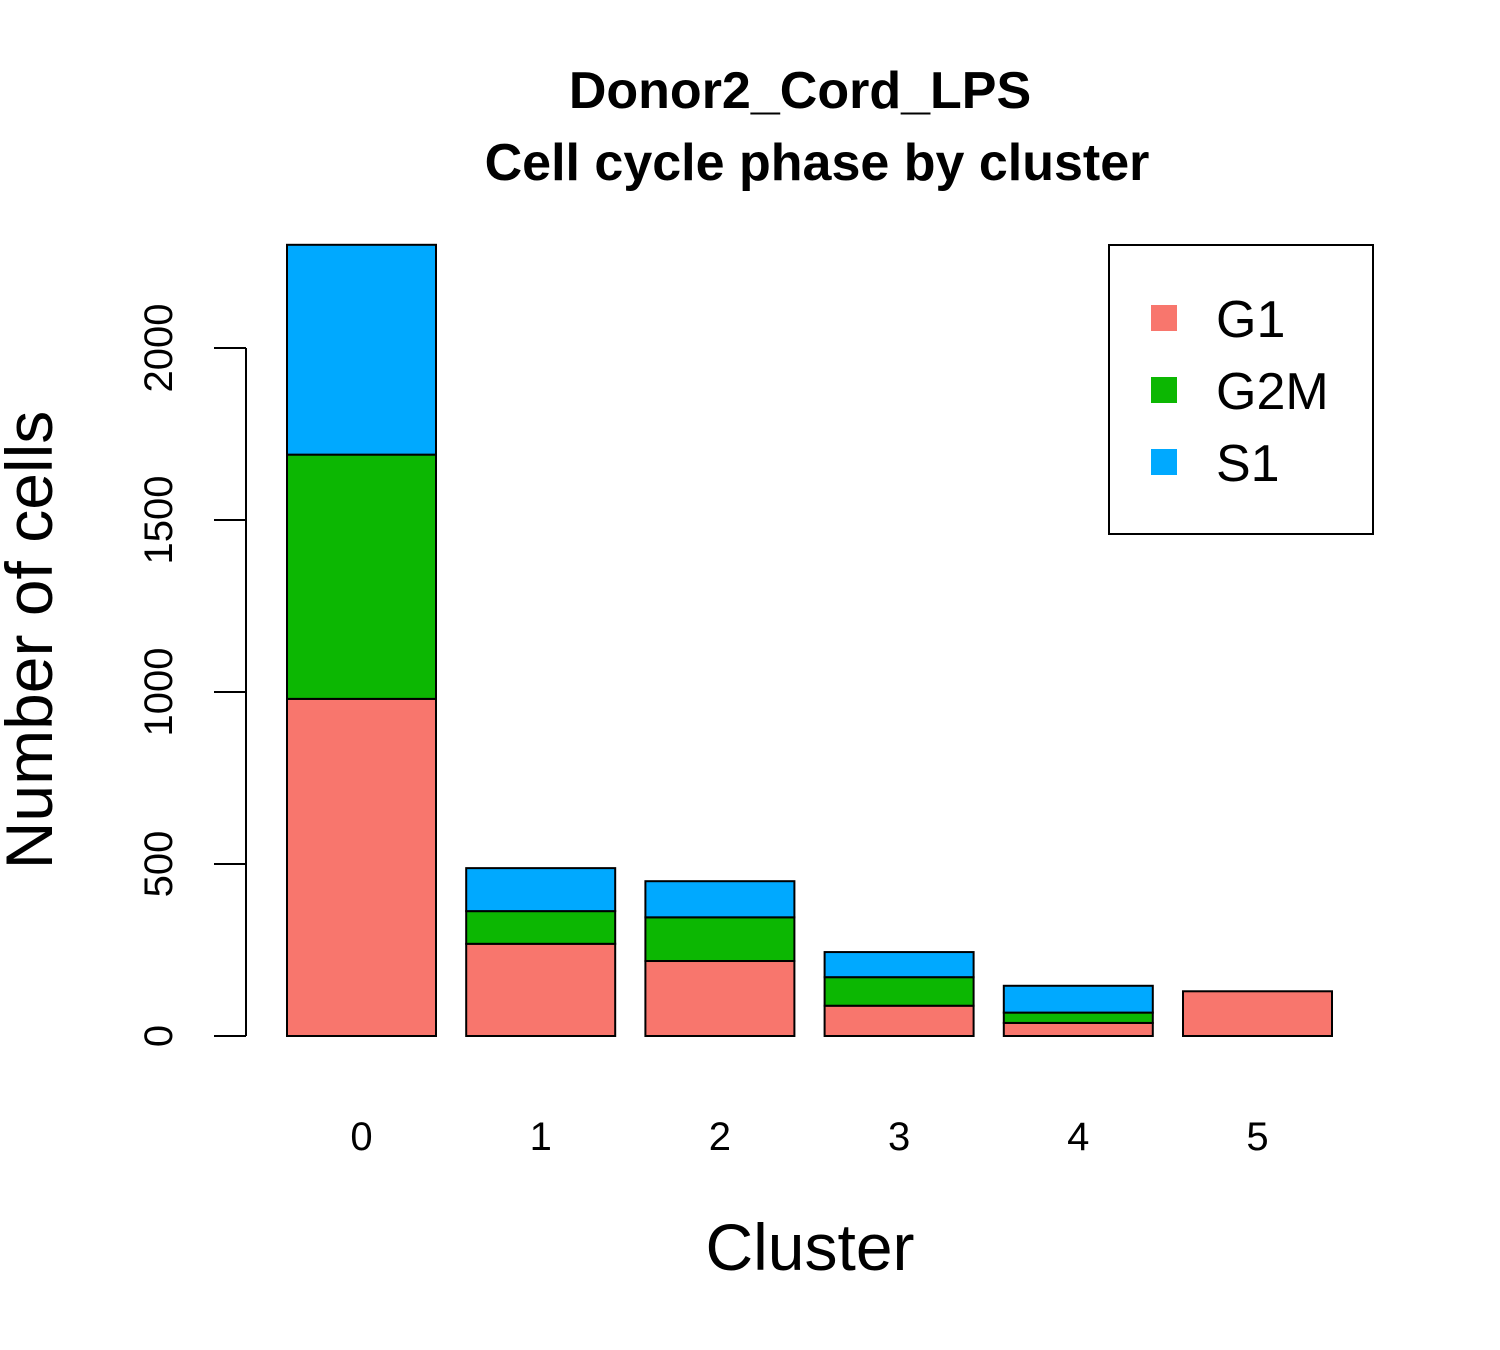 This screenshot has width=1500, height=1350. What do you see at coordinates (800, 91) in the screenshot?
I see `chart-title: Donor2_Cord_LPS` at bounding box center [800, 91].